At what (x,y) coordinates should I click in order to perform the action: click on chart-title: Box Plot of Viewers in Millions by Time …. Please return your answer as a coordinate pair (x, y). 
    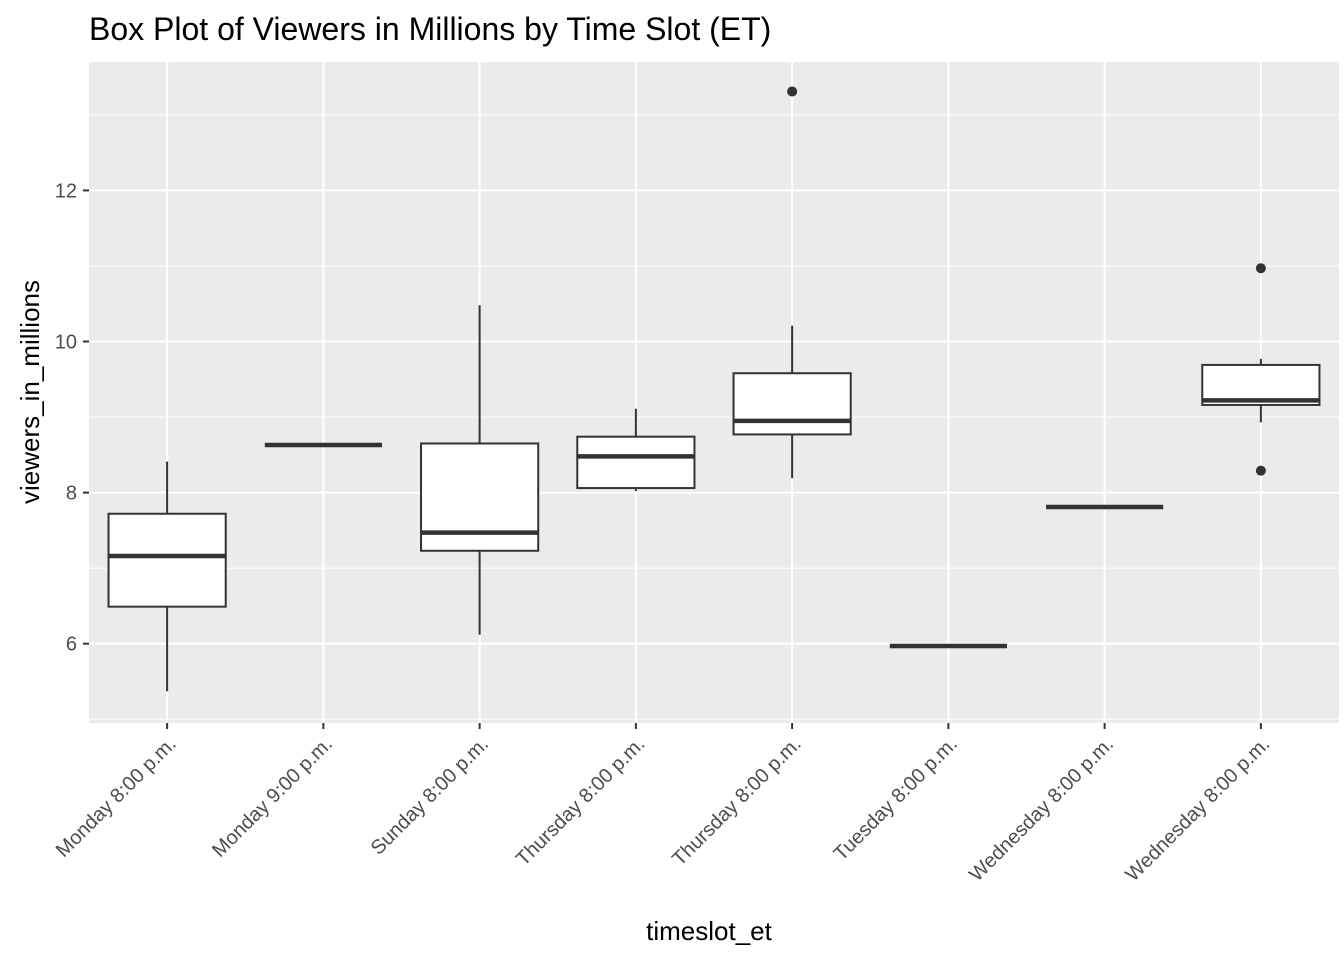
    Looking at the image, I should click on (430, 29).